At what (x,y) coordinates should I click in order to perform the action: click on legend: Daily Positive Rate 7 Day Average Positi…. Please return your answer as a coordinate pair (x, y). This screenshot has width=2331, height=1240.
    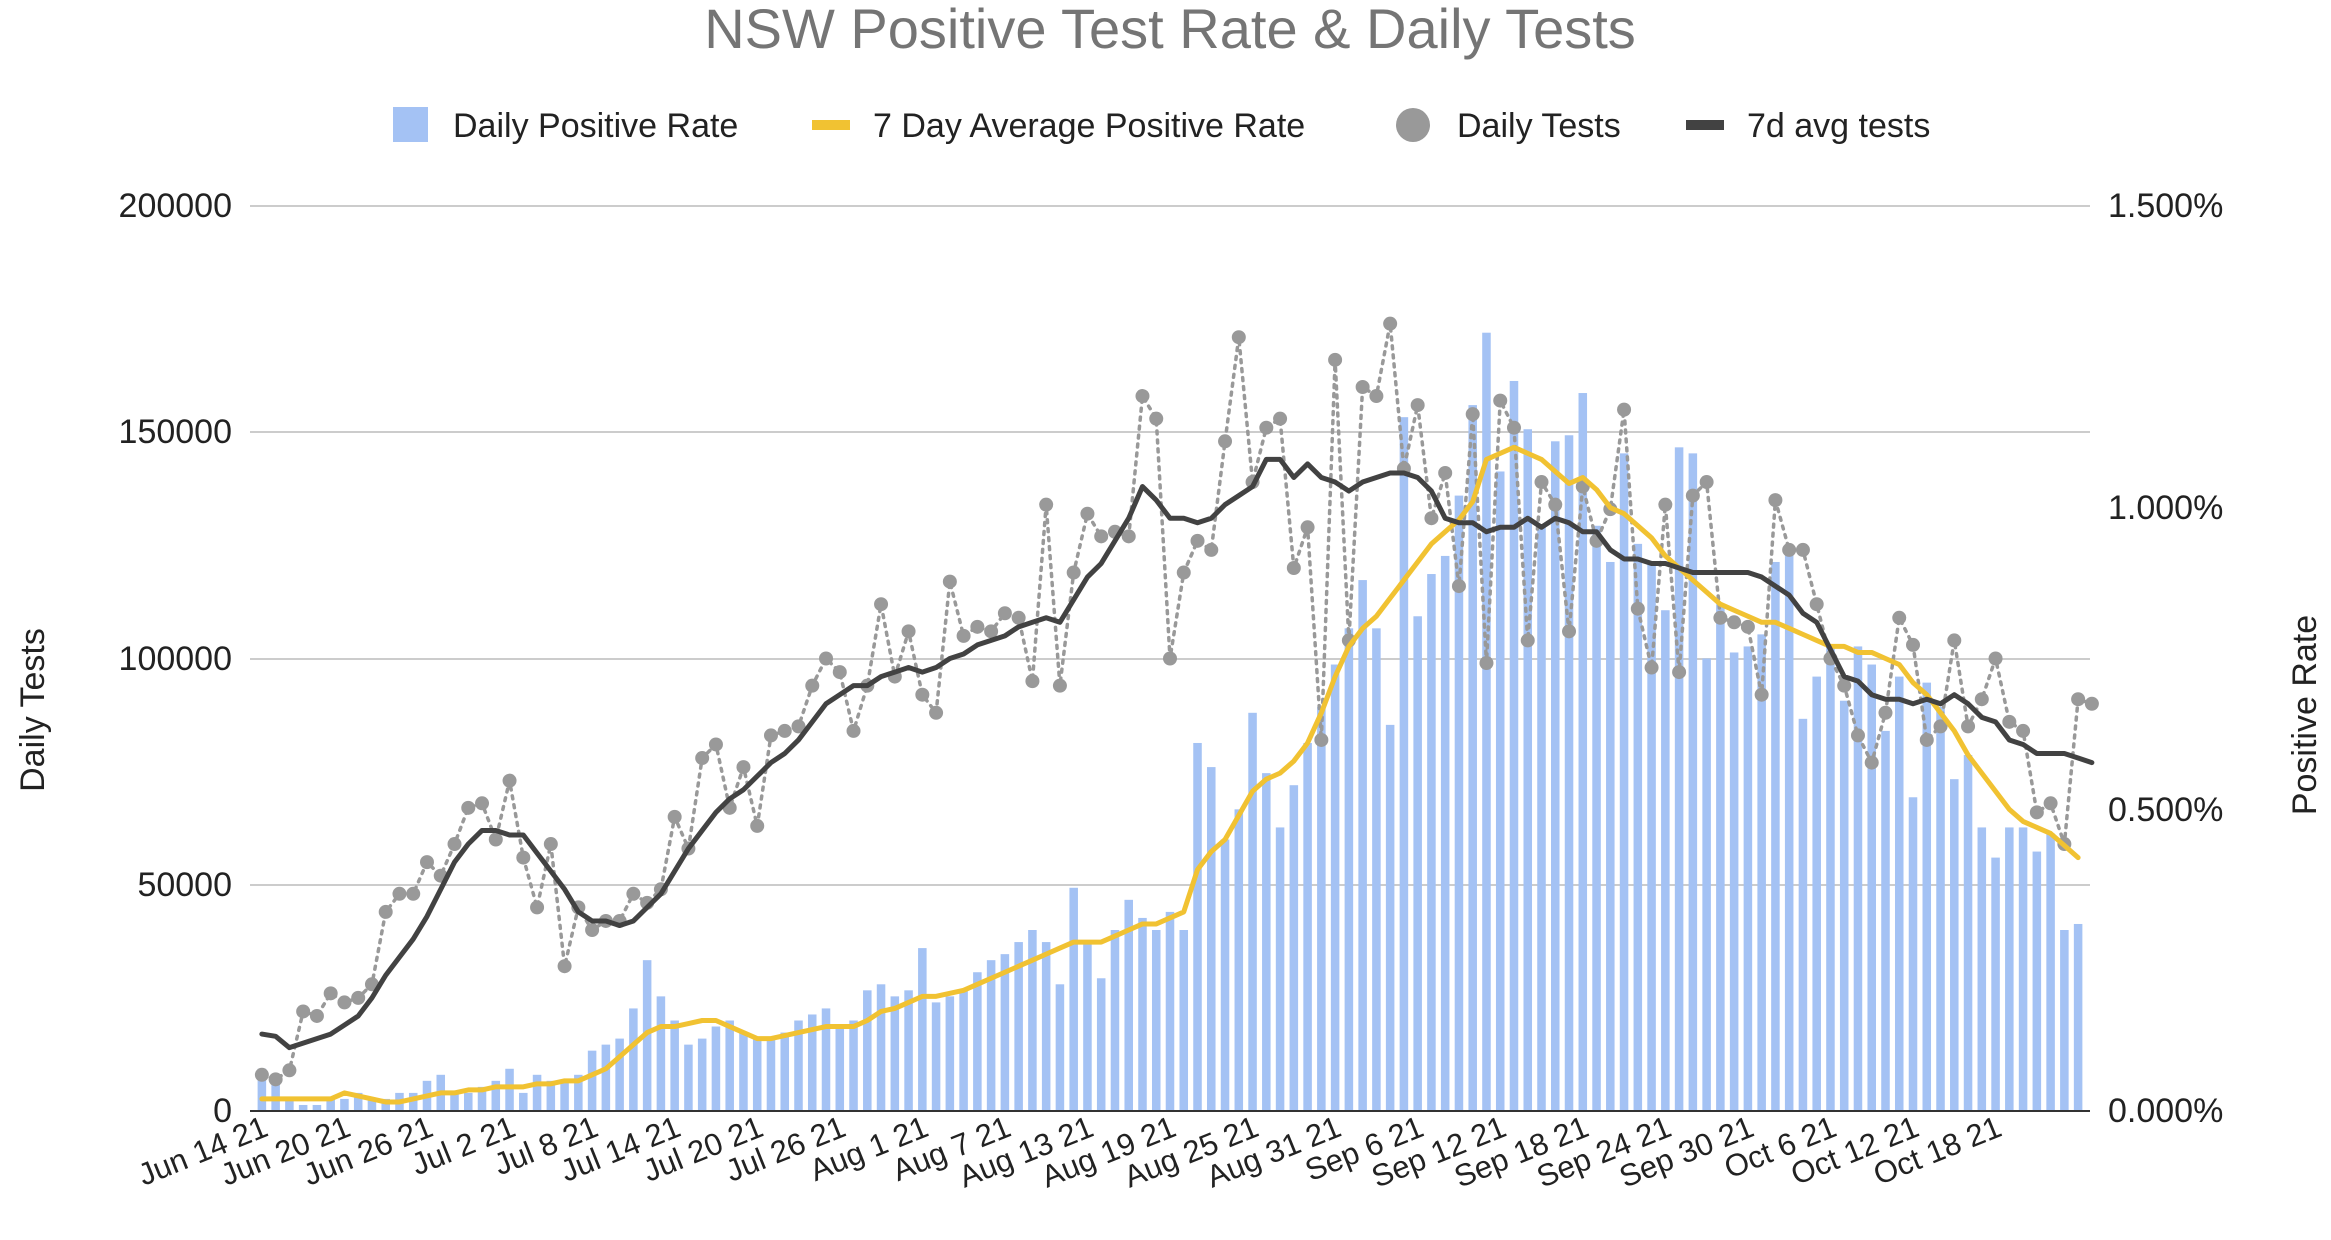
    Looking at the image, I should click on (1161, 126).